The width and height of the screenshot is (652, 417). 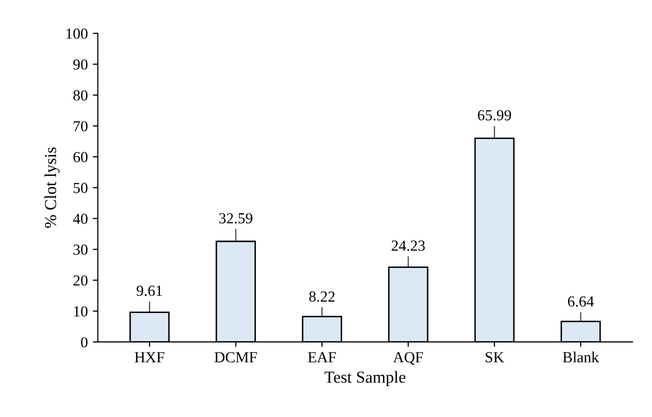 What do you see at coordinates (495, 115) in the screenshot?
I see `data-label: 65.99` at bounding box center [495, 115].